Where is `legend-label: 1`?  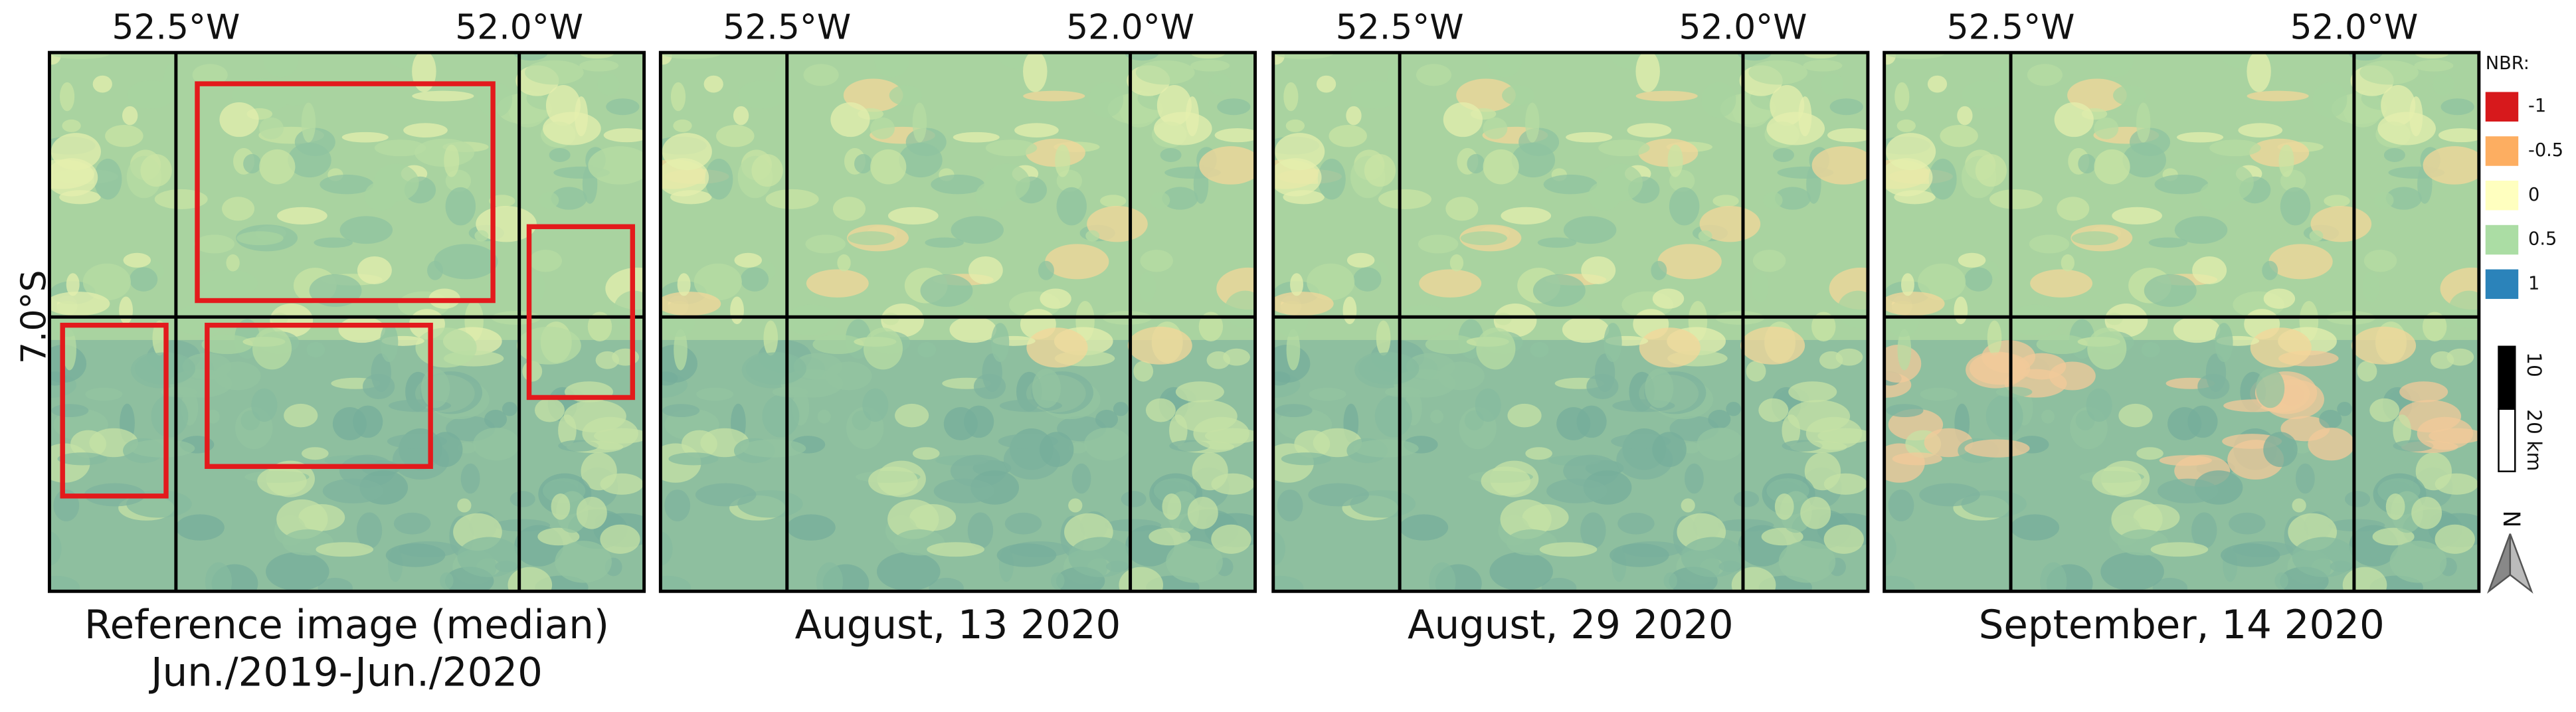 legend-label: 1 is located at coordinates (2533, 283).